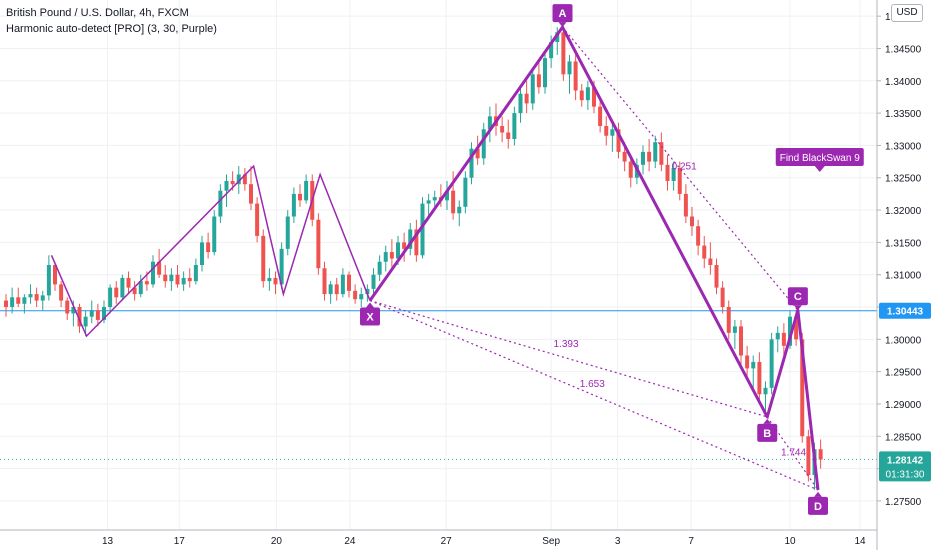 This screenshot has height=555, width=932. Describe the element at coordinates (568, 358) in the screenshot. I see `ratio-connector` at that location.